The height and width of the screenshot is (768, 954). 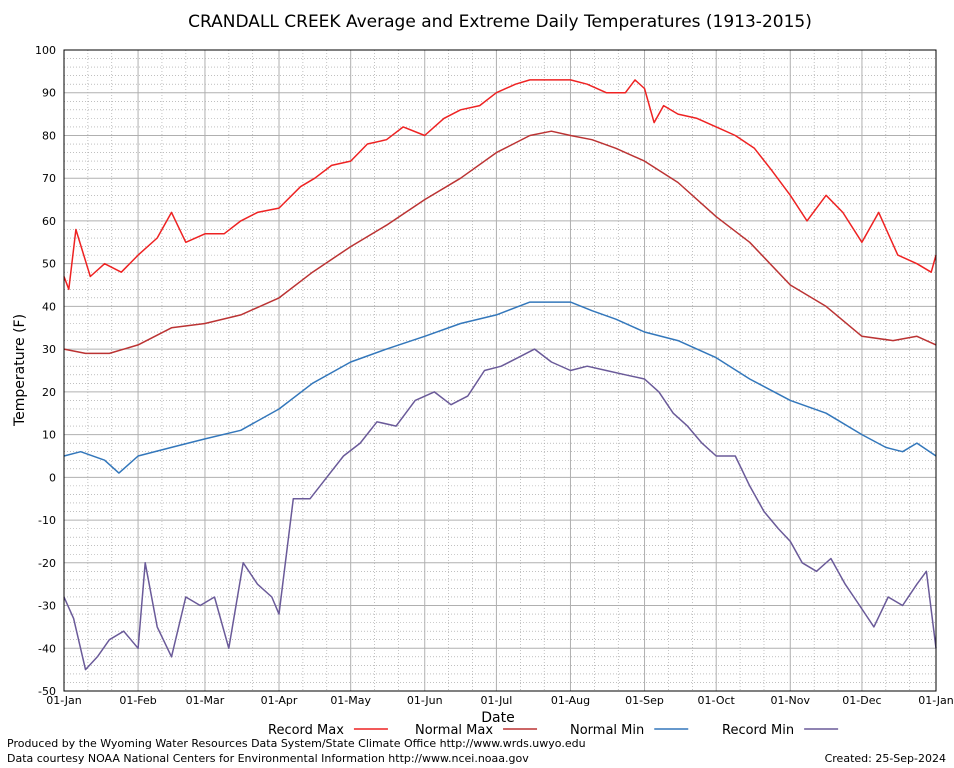 What do you see at coordinates (49, 306) in the screenshot?
I see `y-tick-label: 40` at bounding box center [49, 306].